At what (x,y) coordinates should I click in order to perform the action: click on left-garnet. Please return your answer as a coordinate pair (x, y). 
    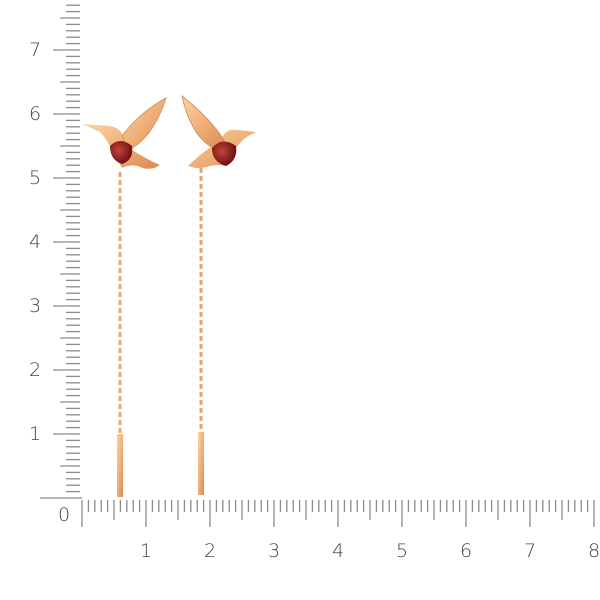
    Looking at the image, I should click on (121, 152).